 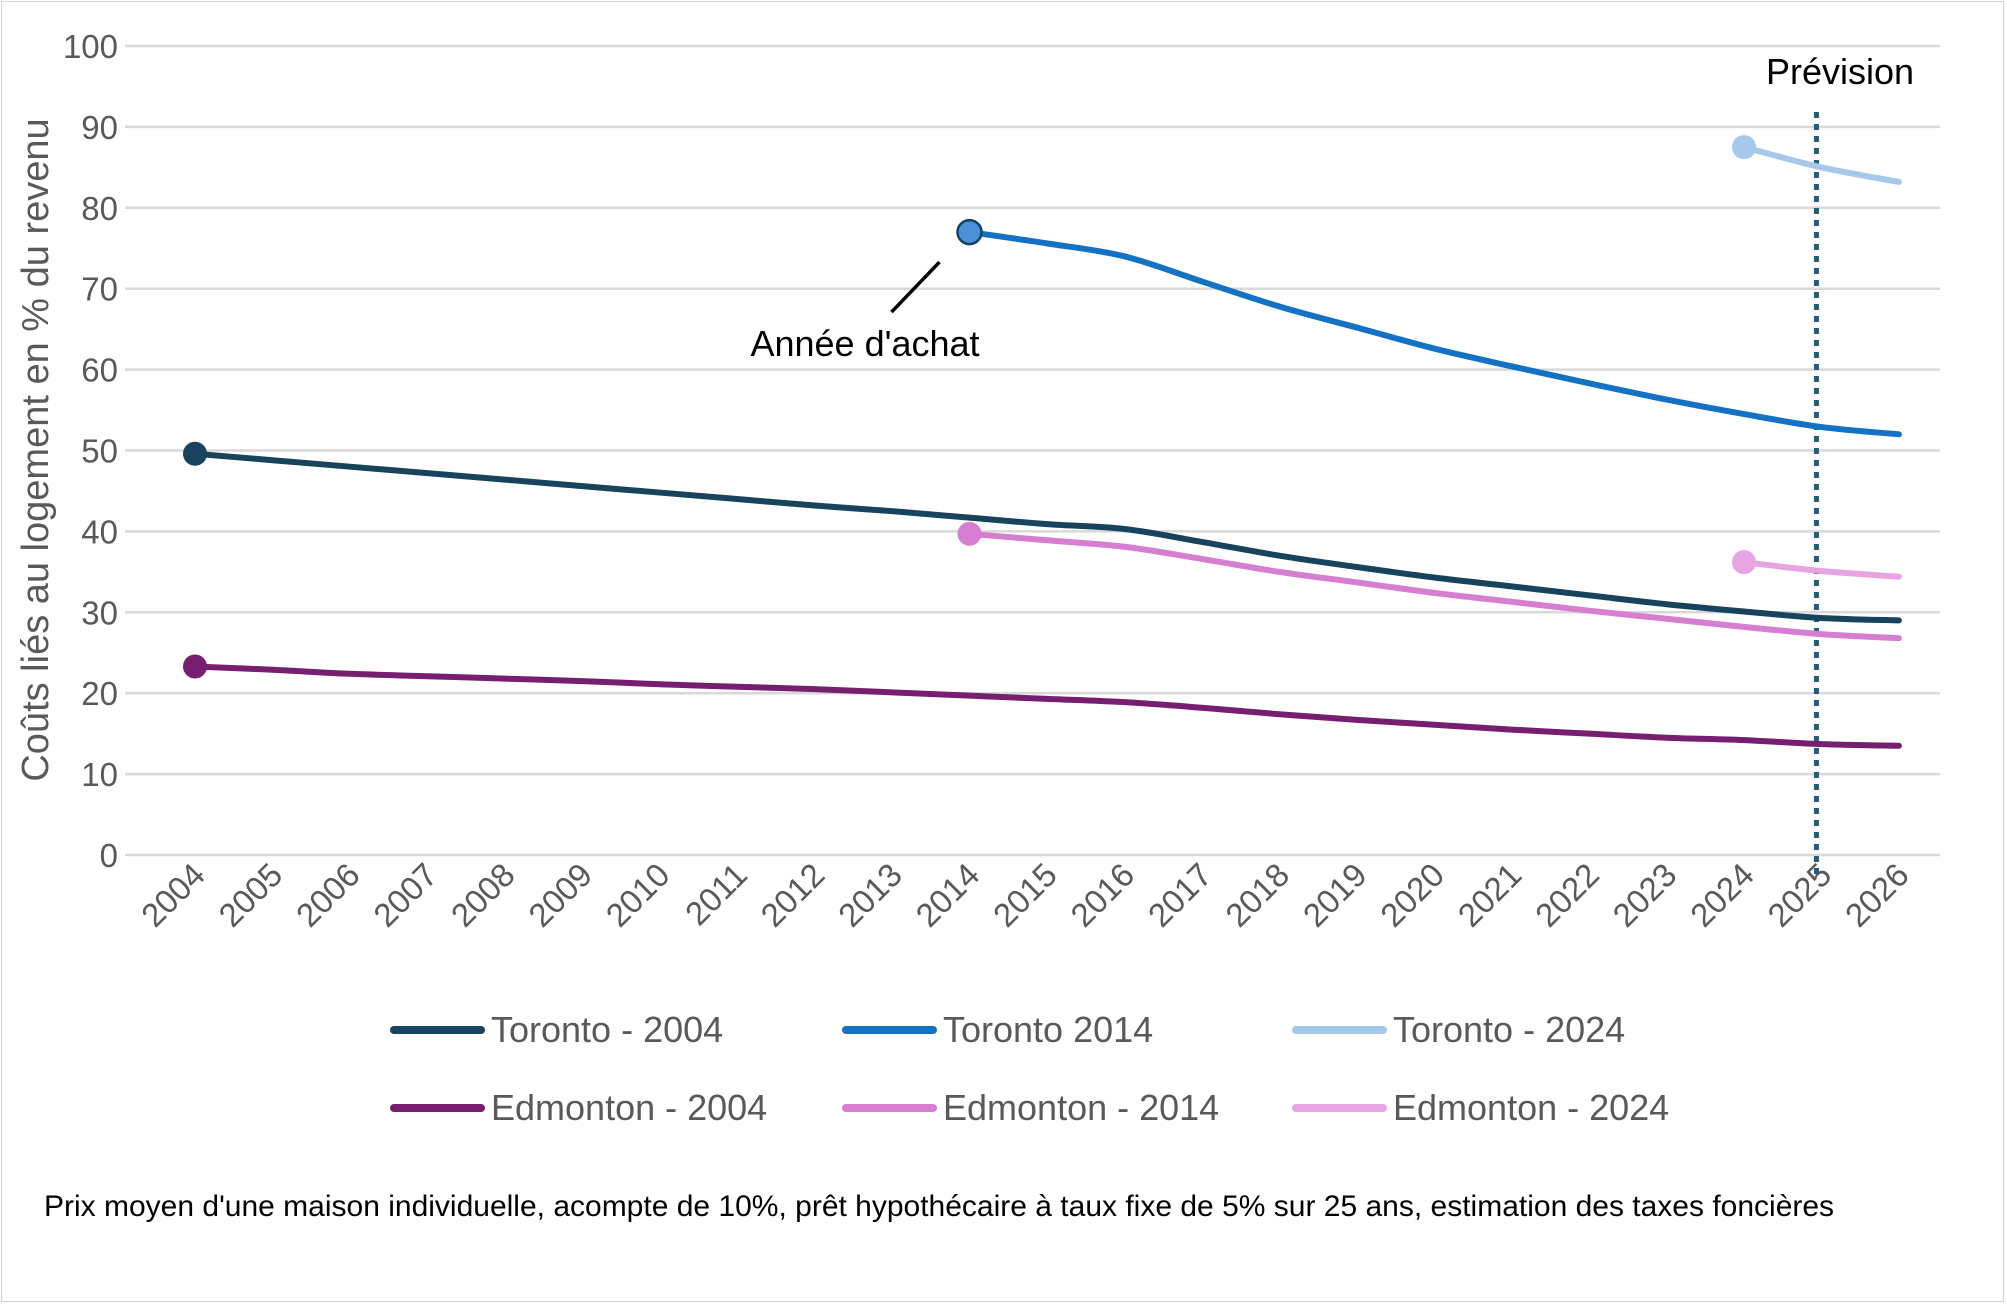 I want to click on legend-item-toronto-2004: Toronto - 2004, so click(x=556, y=1030).